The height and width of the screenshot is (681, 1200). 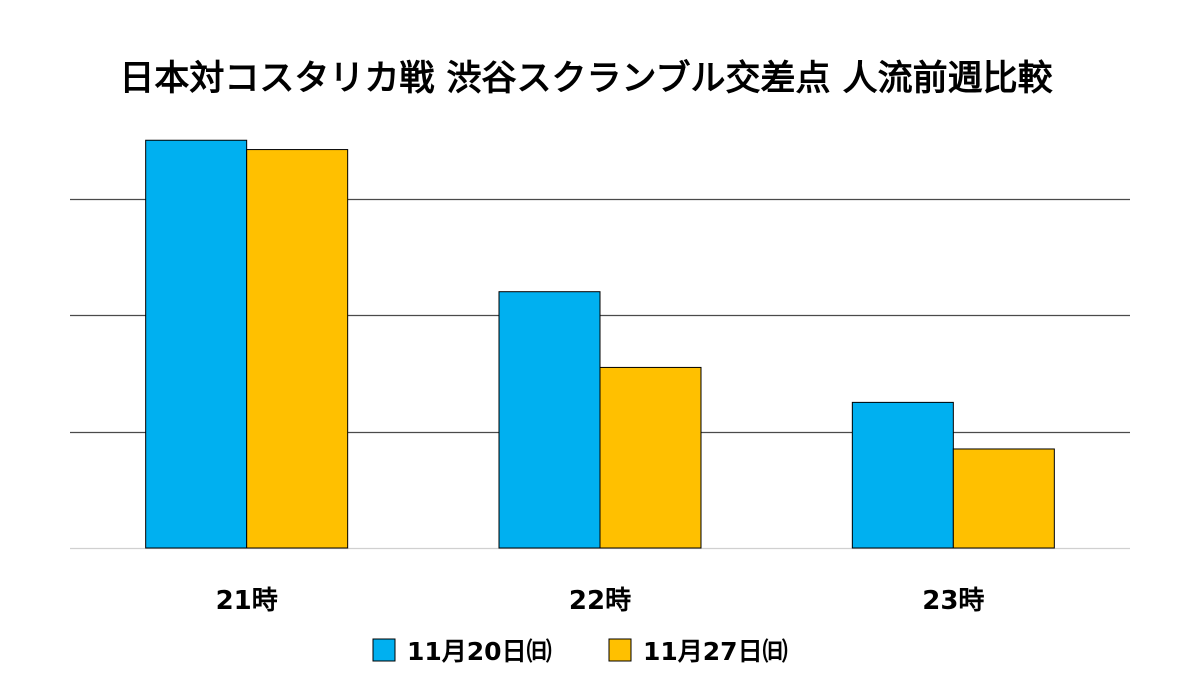 What do you see at coordinates (953, 601) in the screenshot?
I see `x-tick-label: 23時` at bounding box center [953, 601].